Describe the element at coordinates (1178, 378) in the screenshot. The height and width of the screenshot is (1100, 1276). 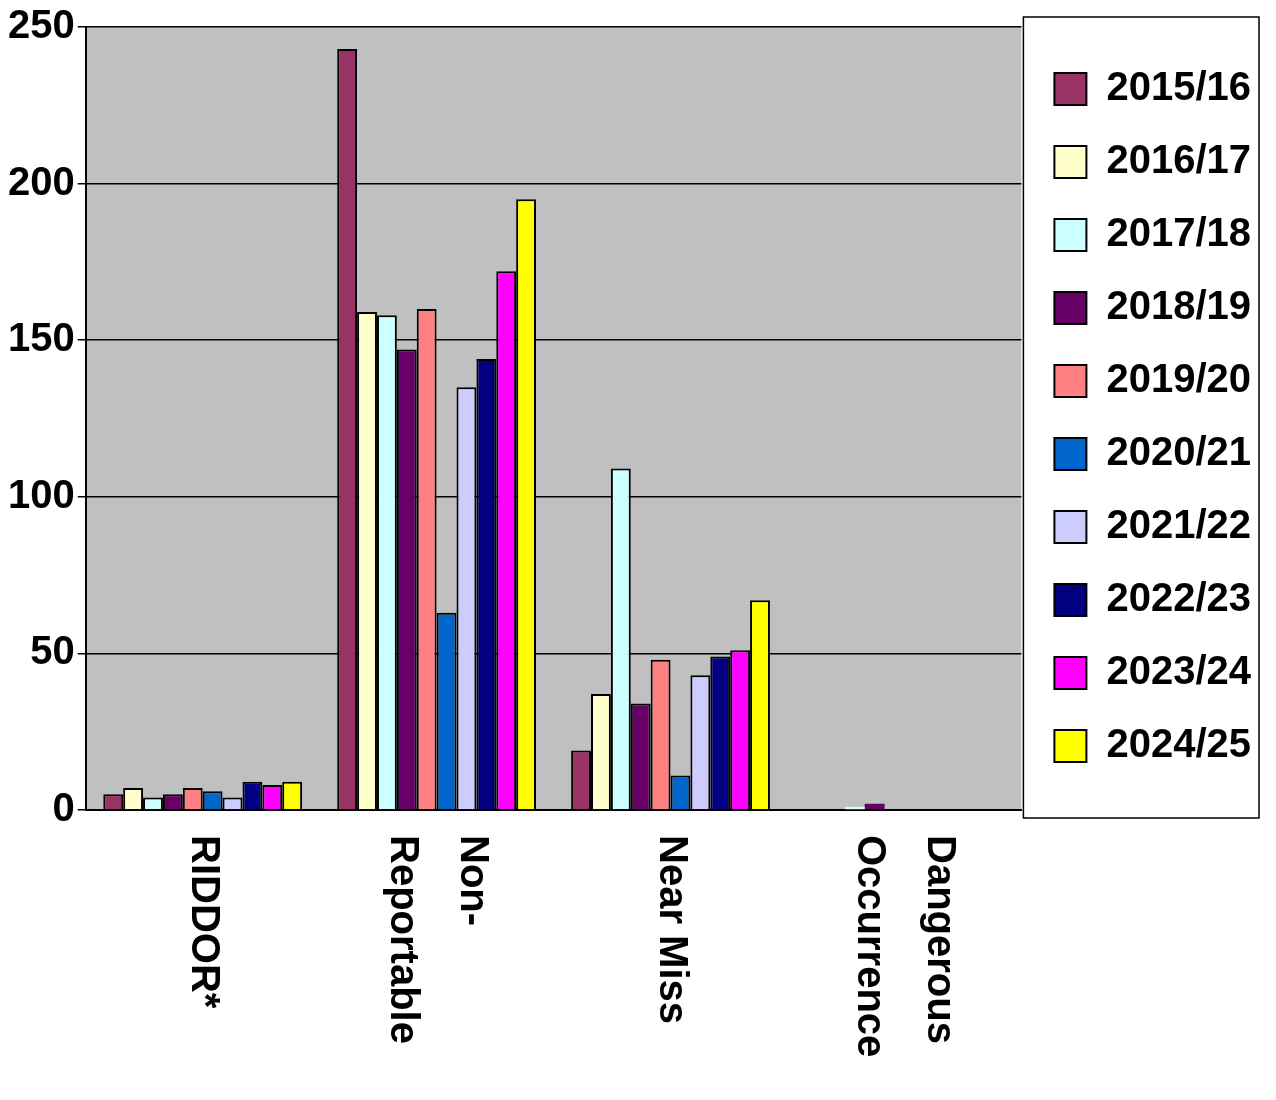
I see `legend-label: 2019/20` at that location.